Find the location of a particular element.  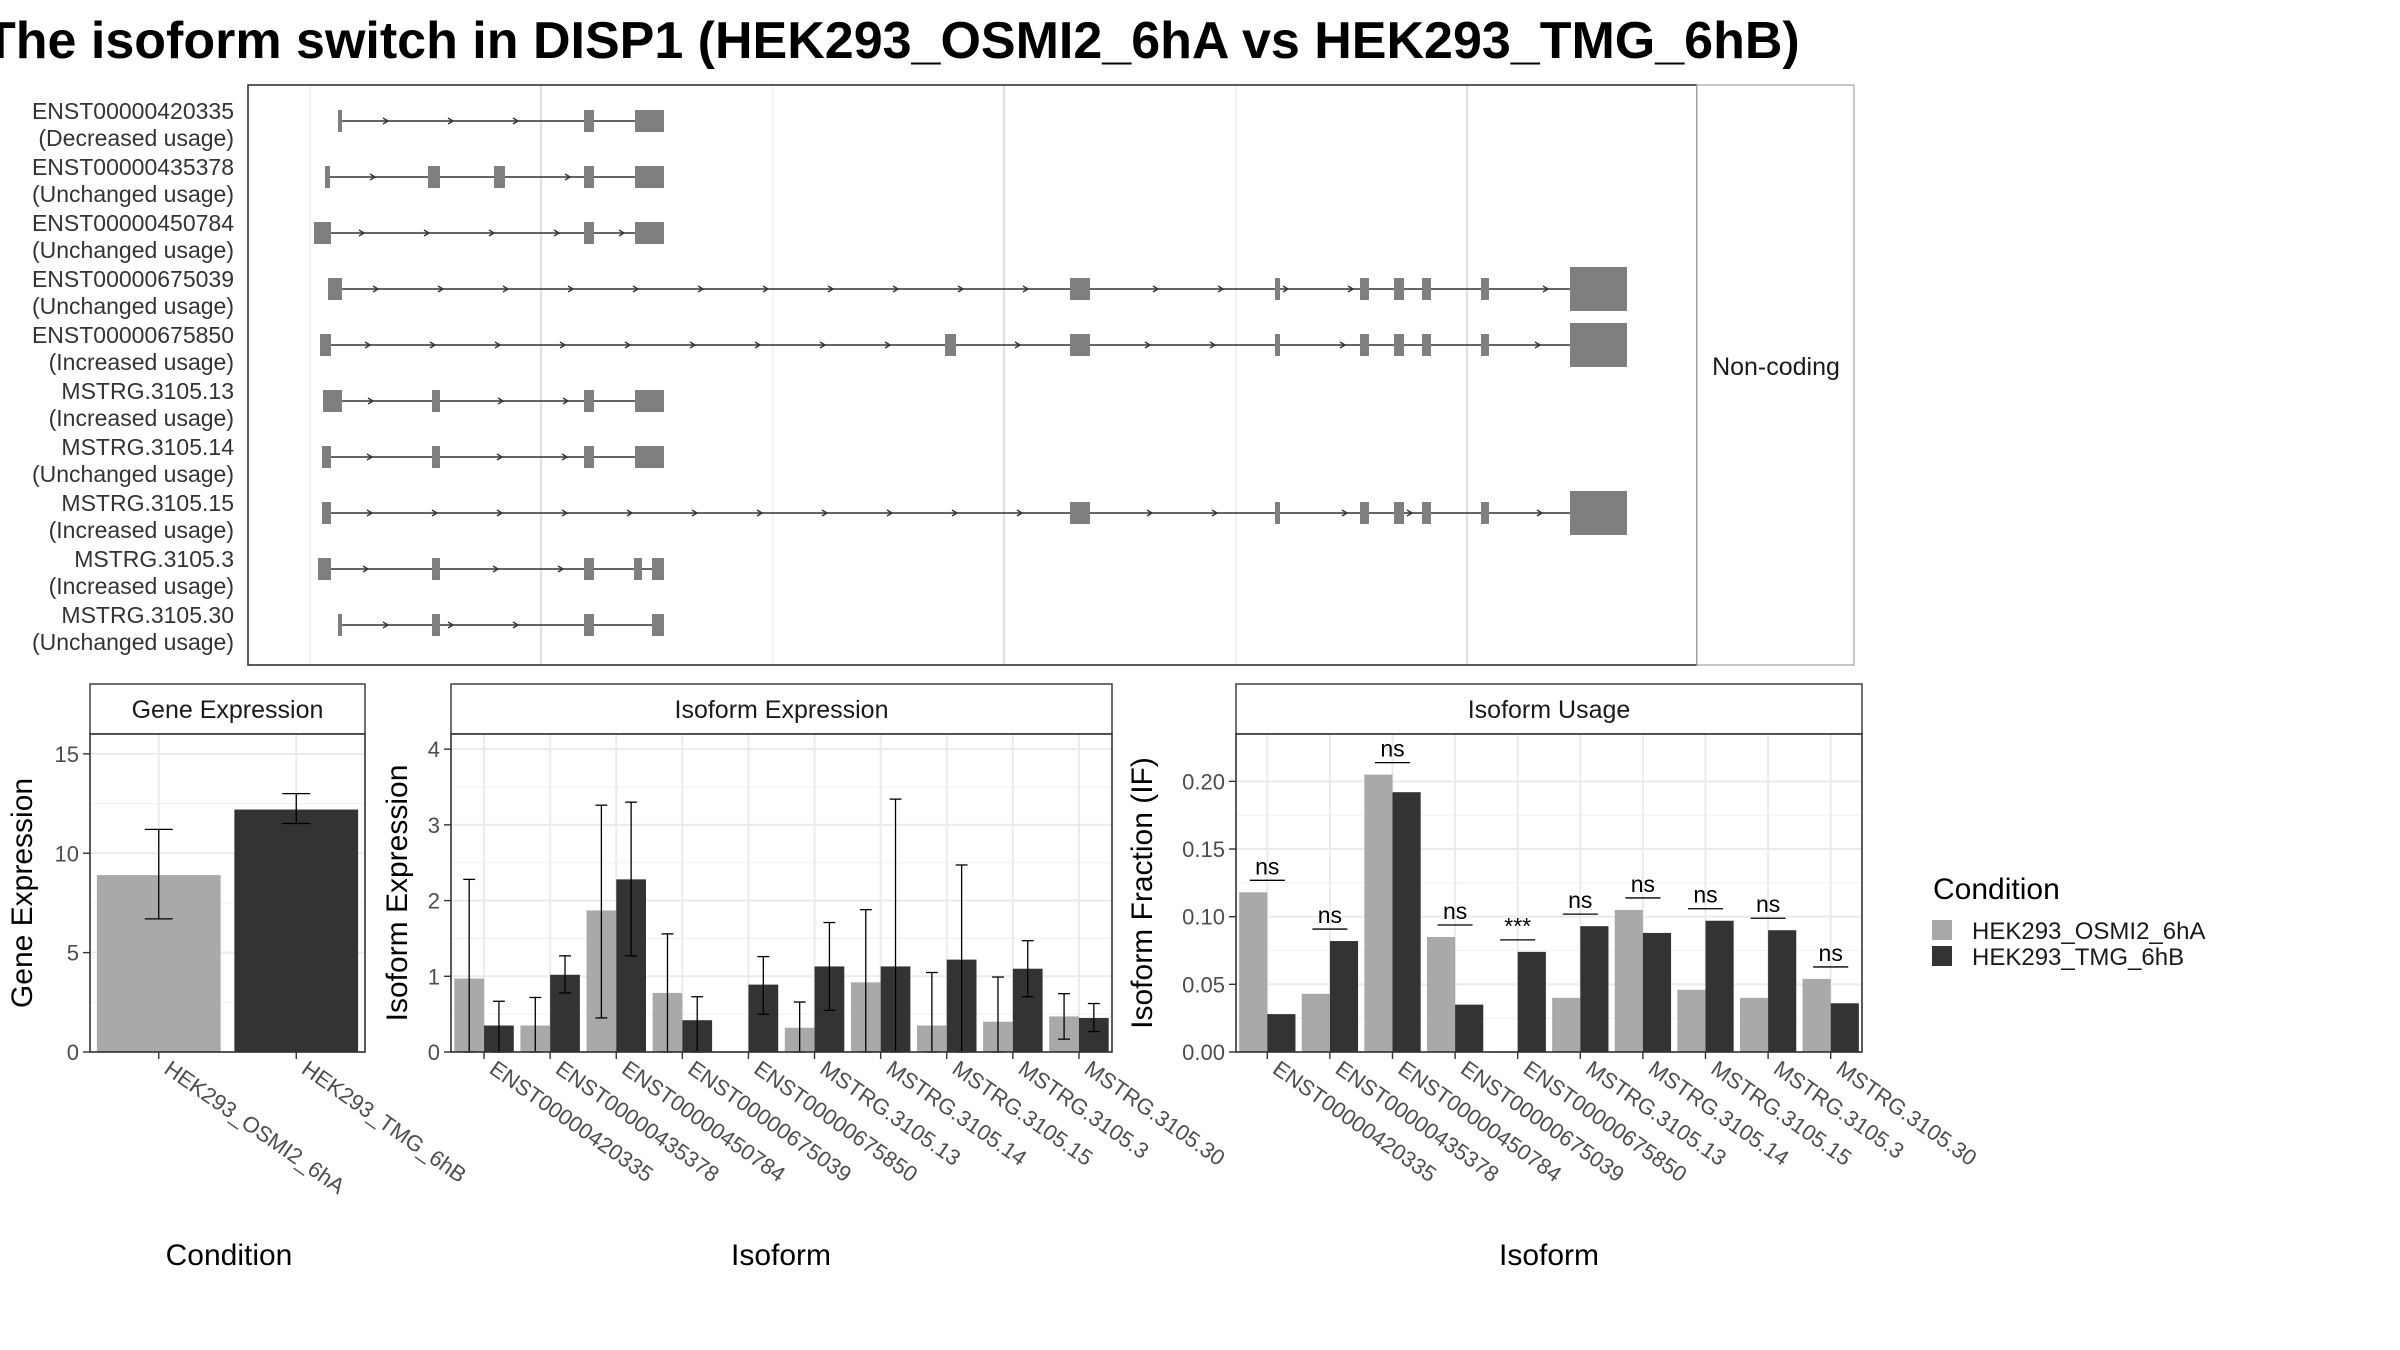

y-tick-label: 0.15 is located at coordinates (1203, 849).